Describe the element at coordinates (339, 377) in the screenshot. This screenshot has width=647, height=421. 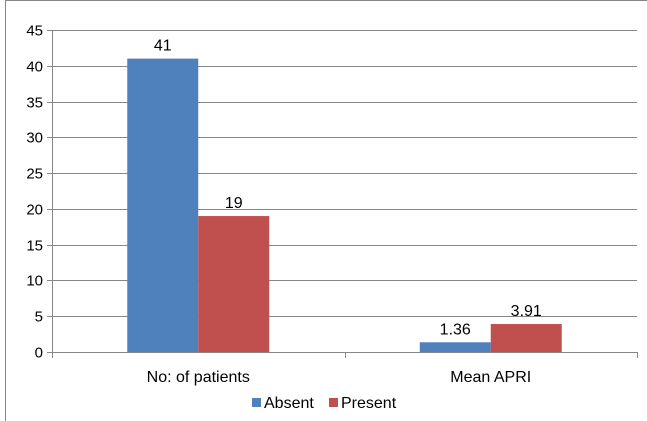
I see `x-axis-ticks: No: of patients Mean APRI` at that location.